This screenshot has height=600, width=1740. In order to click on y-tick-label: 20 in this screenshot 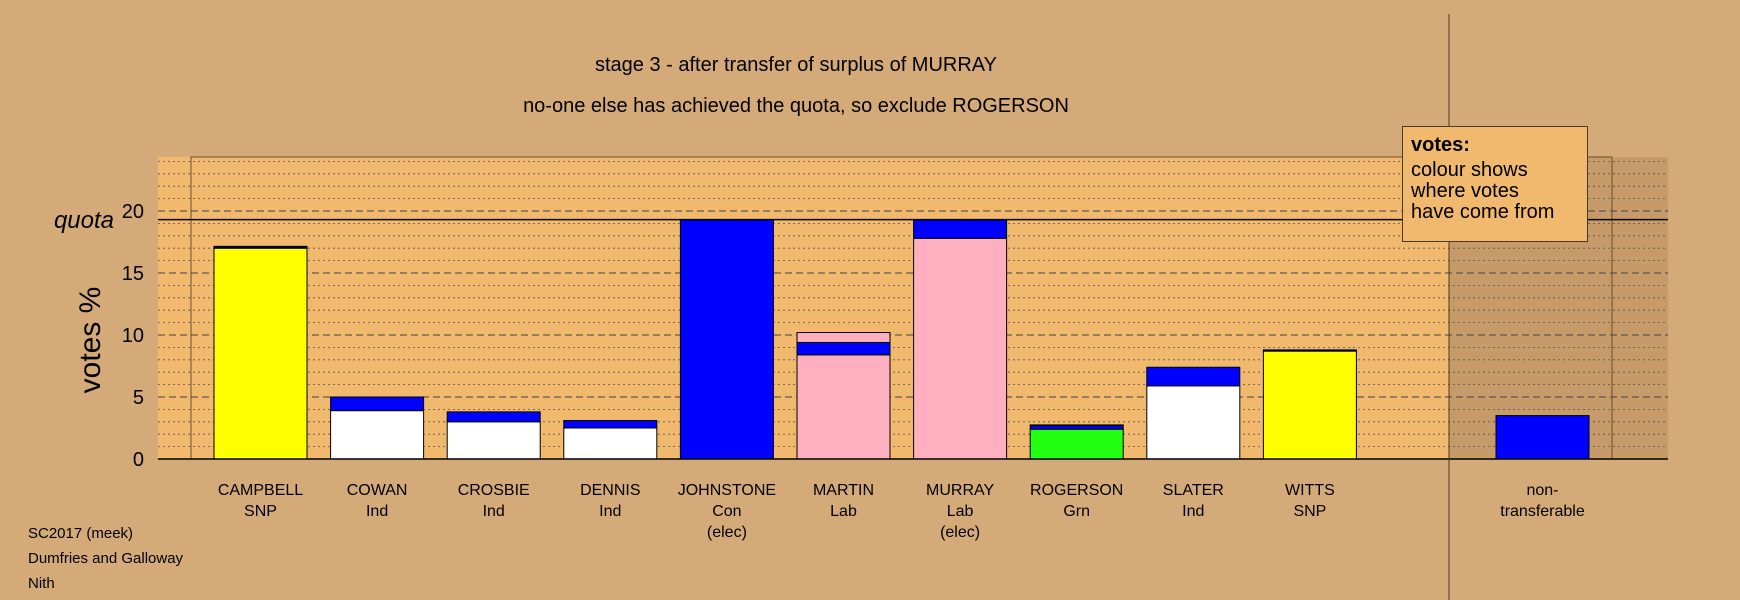, I will do `click(133, 212)`.